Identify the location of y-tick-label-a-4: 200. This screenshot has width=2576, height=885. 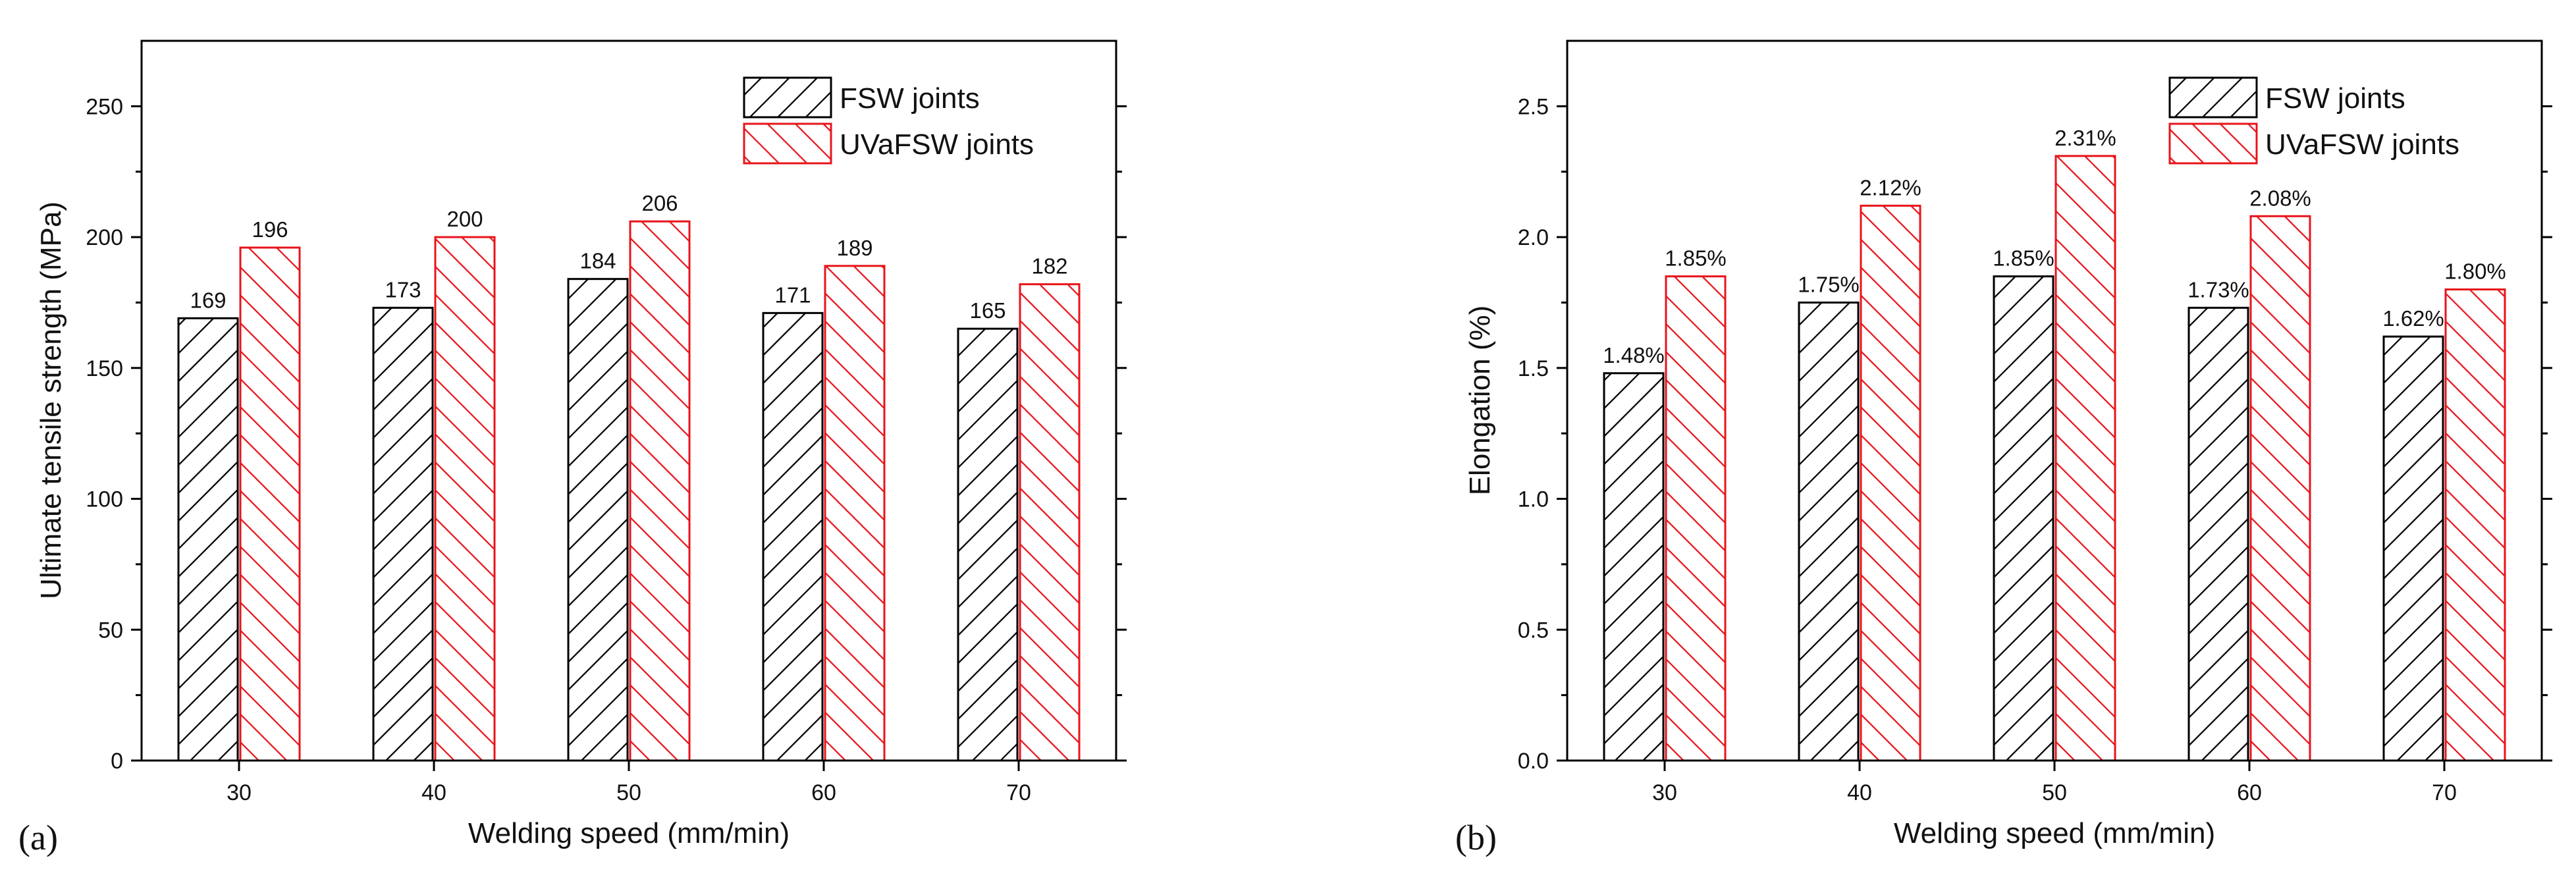
(104, 238).